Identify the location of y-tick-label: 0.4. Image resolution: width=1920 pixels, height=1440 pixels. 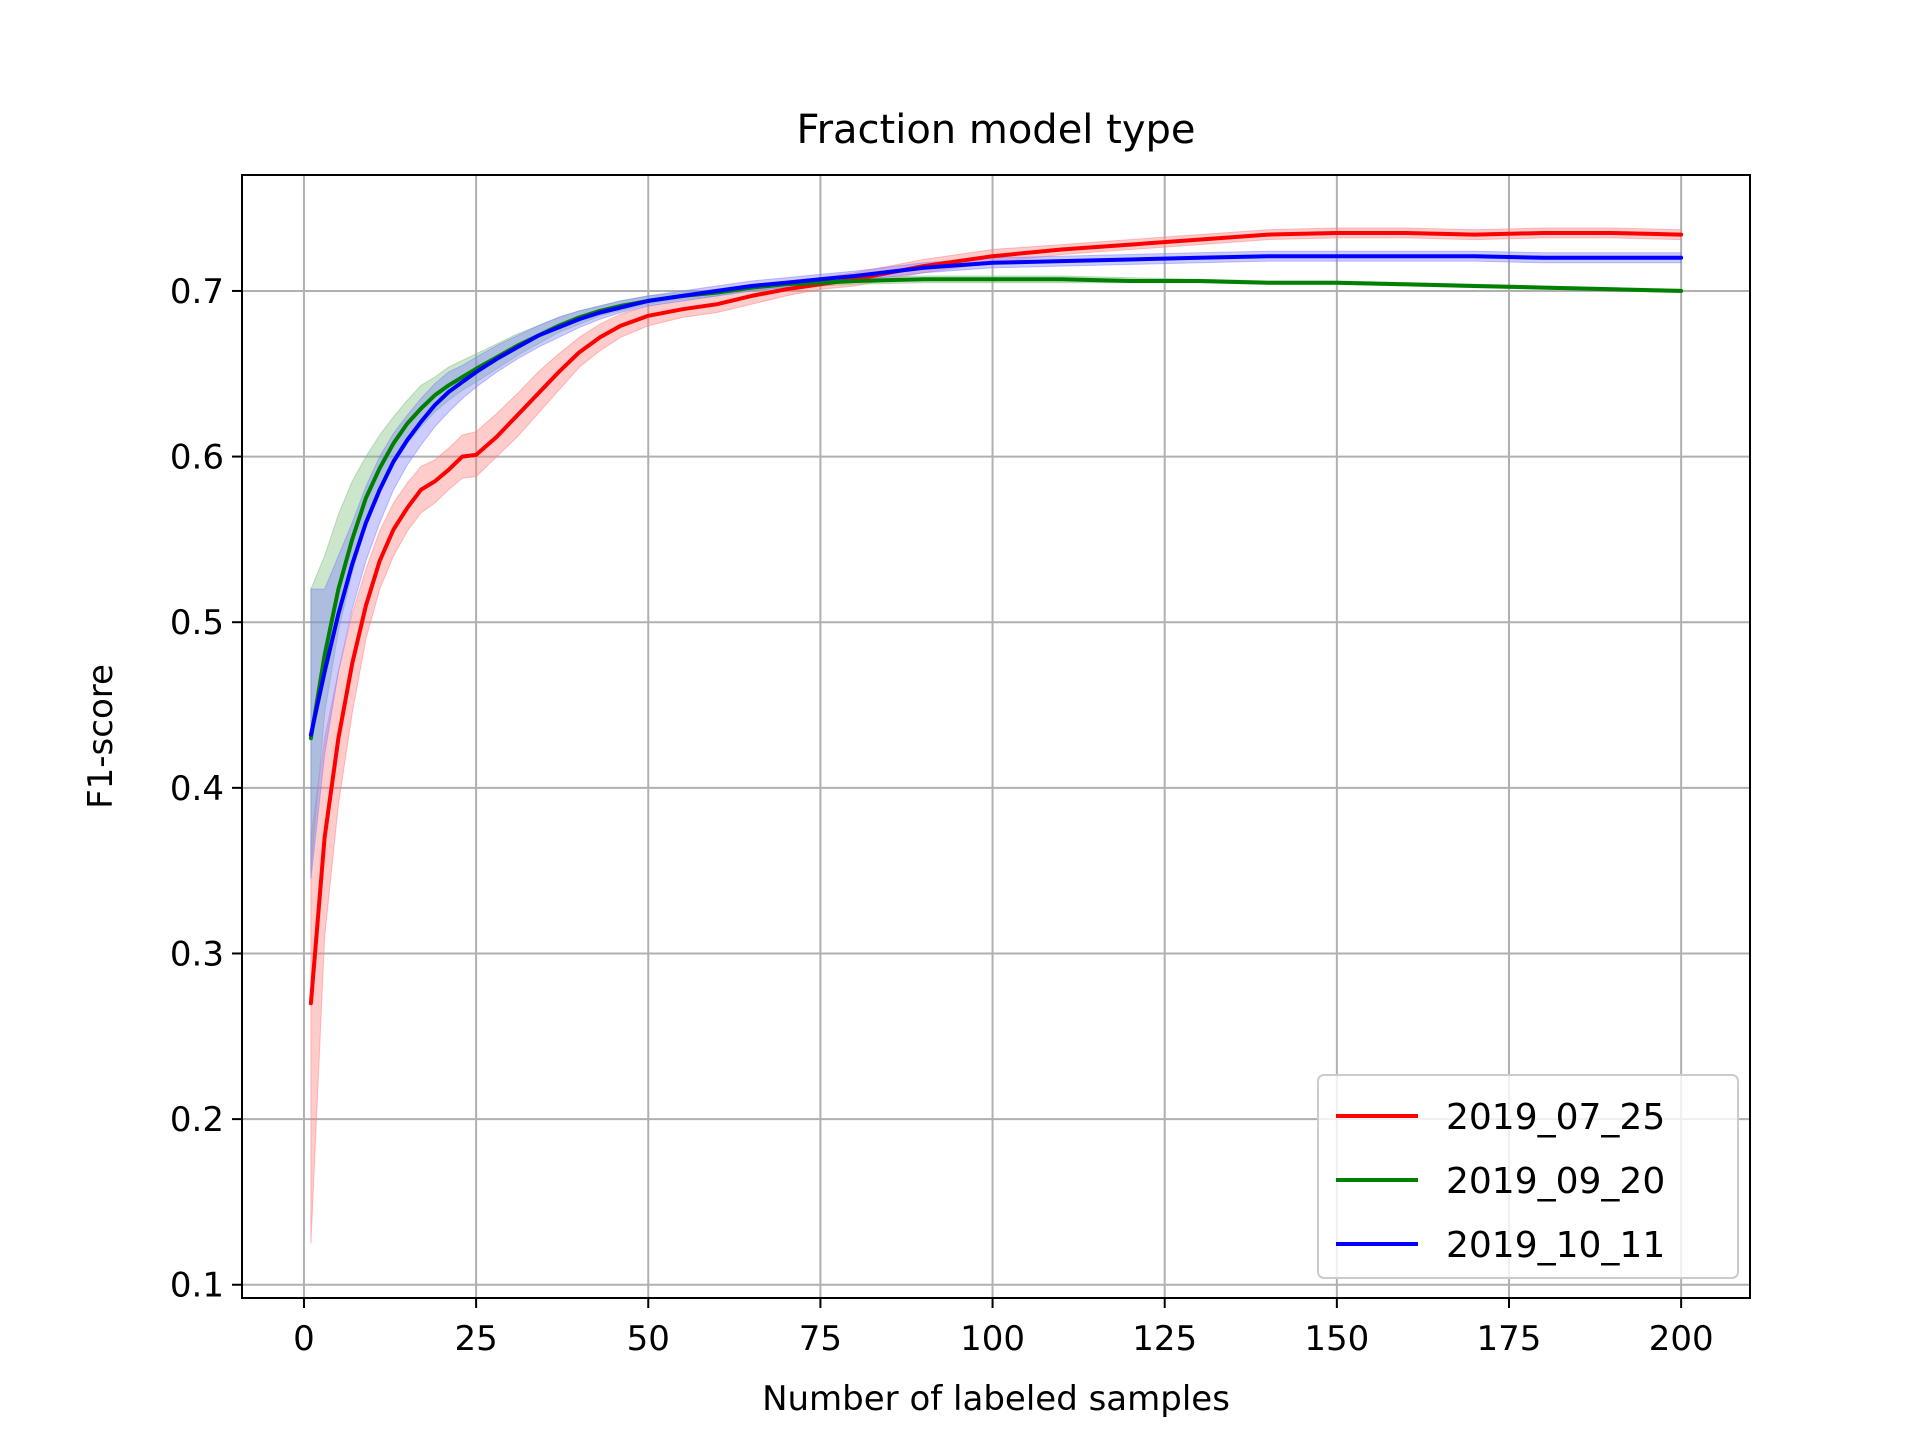
(197, 789).